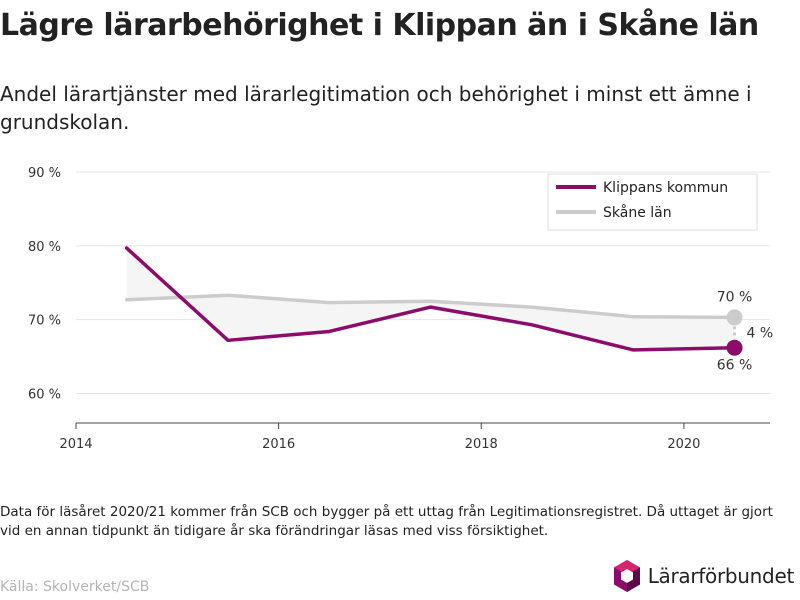 The width and height of the screenshot is (800, 600). Describe the element at coordinates (734, 347) in the screenshot. I see `end-point-klippan` at that location.